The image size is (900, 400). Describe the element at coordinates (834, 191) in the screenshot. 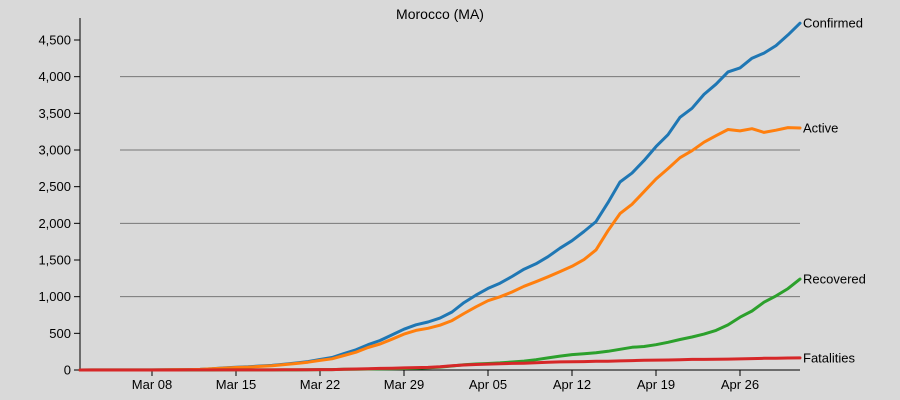

I see `series-labels: Confirmed Active Recovered Fatalities` at that location.